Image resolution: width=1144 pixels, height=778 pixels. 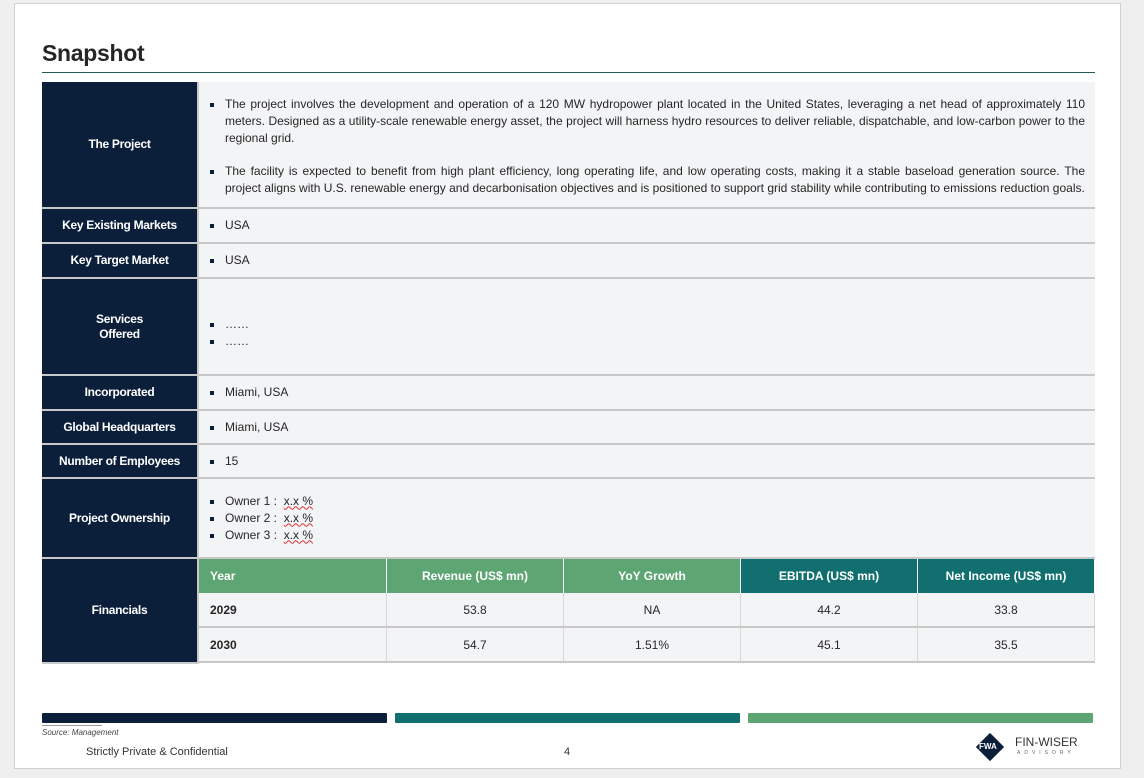 I want to click on col-header: YoY Growth, so click(x=652, y=576).